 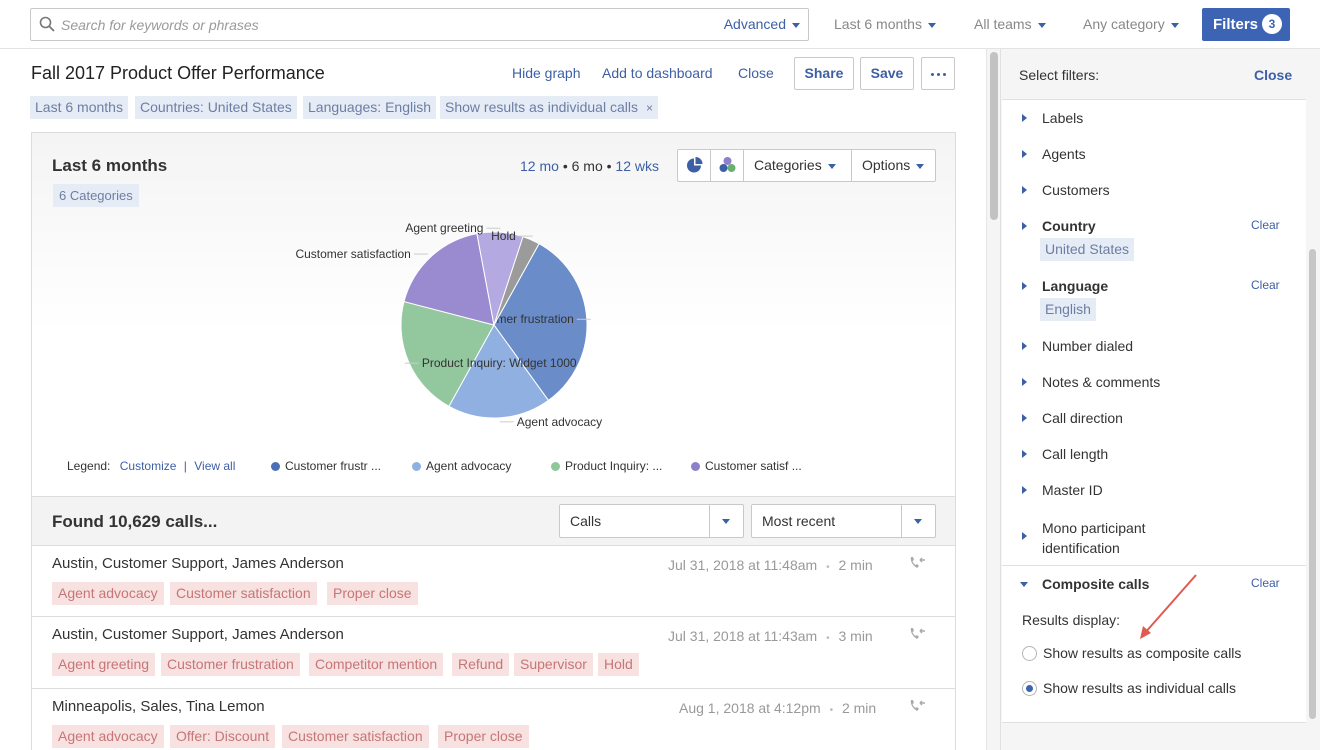 What do you see at coordinates (89, 466) in the screenshot?
I see `legend-label: Legend:` at bounding box center [89, 466].